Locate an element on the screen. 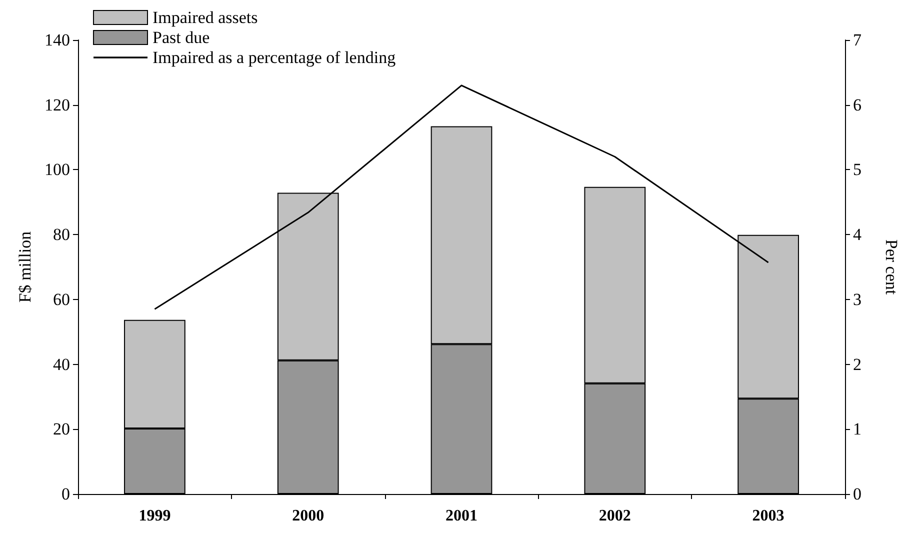 Image resolution: width=908 pixels, height=537 pixels. y2-axis-title: Per cent is located at coordinates (891, 267).